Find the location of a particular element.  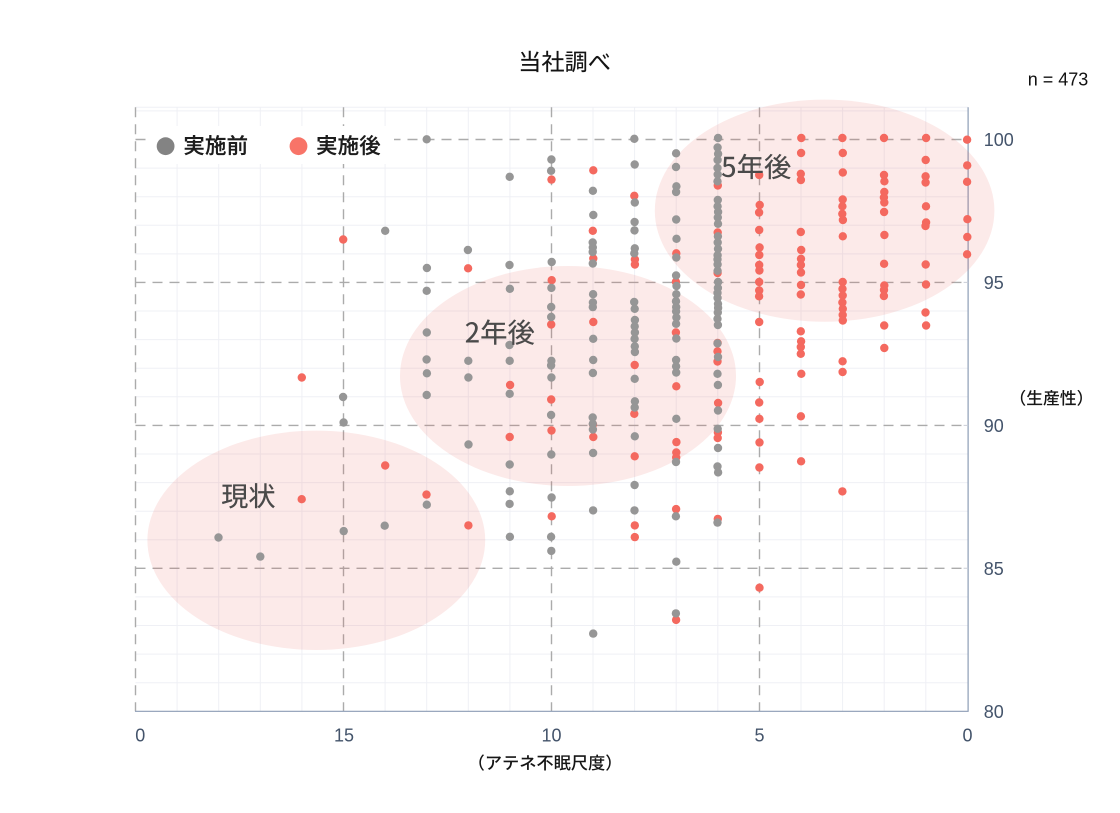

svg-text: 95 is located at coordinates (994, 283).